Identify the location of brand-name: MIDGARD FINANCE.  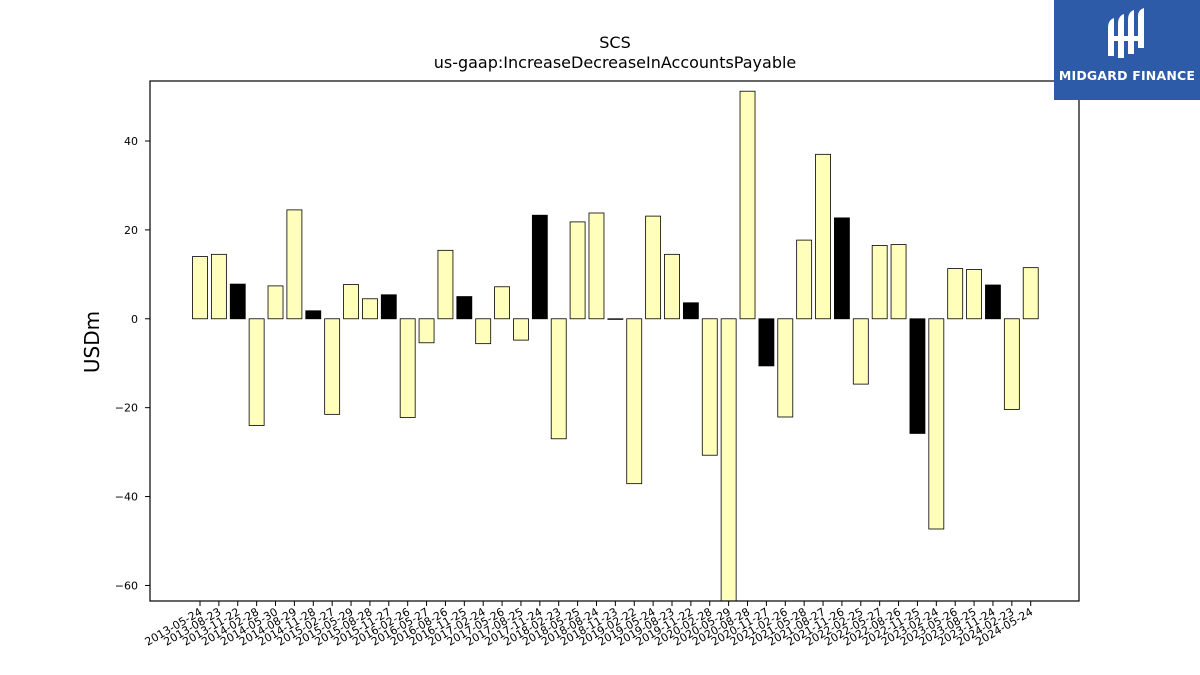
(1127, 75).